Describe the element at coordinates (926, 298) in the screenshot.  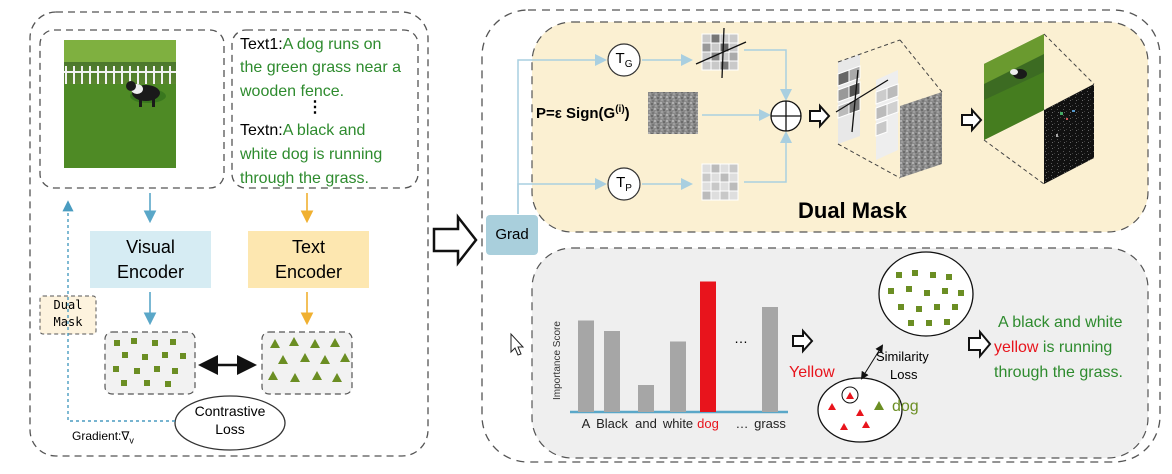
I see `cluster-squares` at that location.